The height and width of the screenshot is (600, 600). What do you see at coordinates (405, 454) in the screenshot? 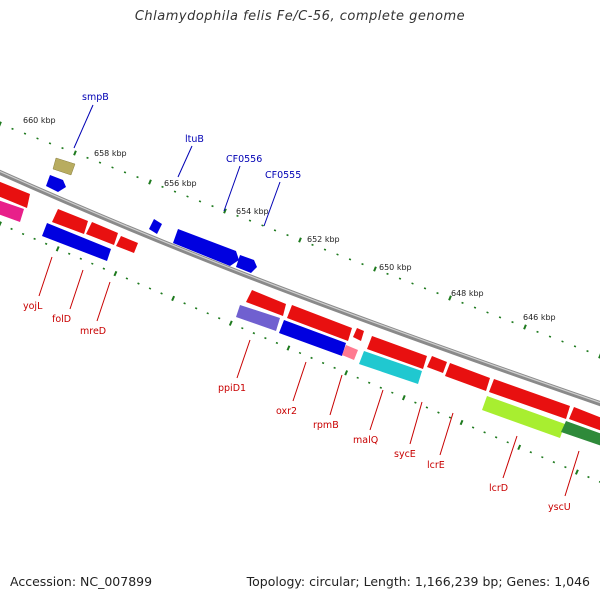
I see `gene-label-sycE: sycE` at bounding box center [405, 454].